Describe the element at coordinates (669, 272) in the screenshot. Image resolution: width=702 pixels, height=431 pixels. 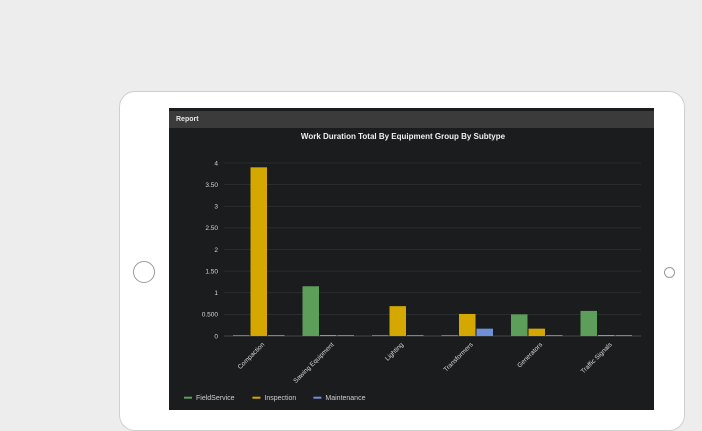
I see `camera-icon` at that location.